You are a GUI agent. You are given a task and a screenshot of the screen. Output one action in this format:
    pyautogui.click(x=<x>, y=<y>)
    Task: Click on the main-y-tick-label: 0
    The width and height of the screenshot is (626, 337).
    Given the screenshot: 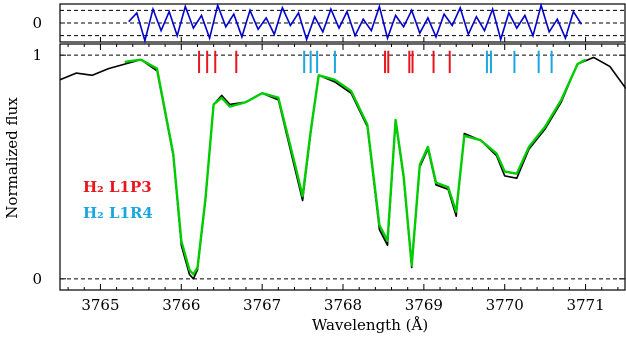 What is the action you would take?
    pyautogui.click(x=37, y=279)
    